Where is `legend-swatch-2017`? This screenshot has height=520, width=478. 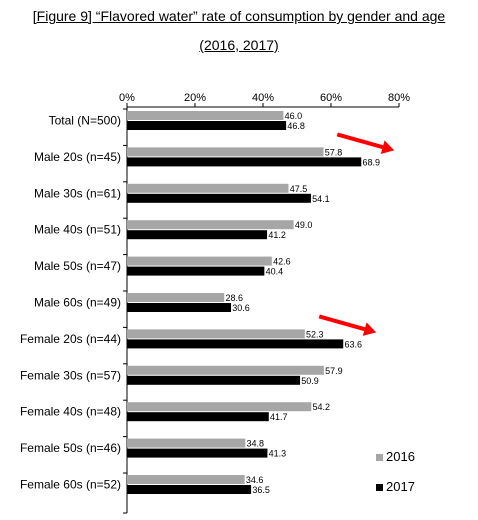
legend-swatch-2017 is located at coordinates (379, 487).